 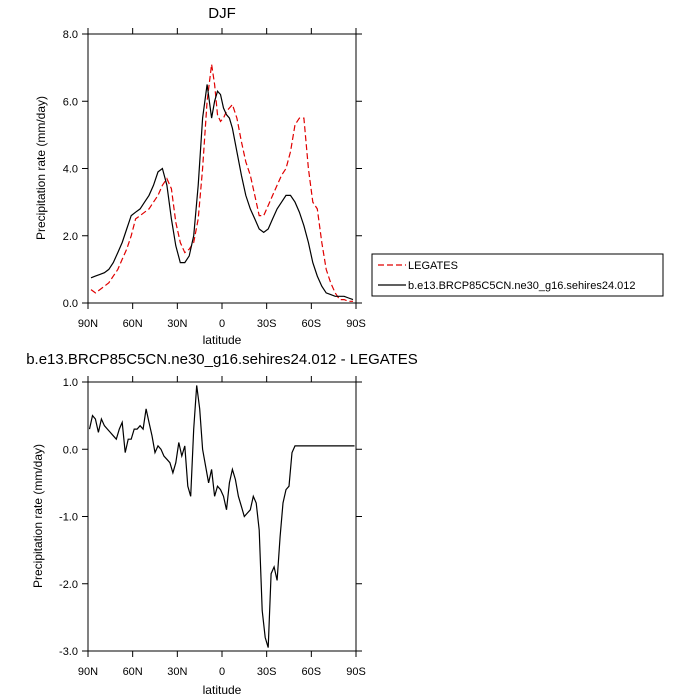 What do you see at coordinates (70, 383) in the screenshot?
I see `bottom-chart-y-tick-label: 1.0` at bounding box center [70, 383].